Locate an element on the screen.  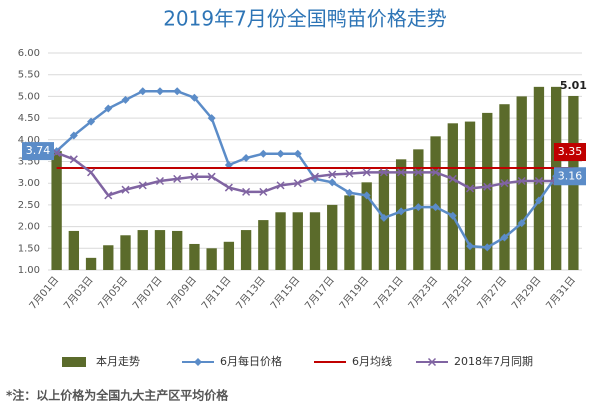
legend-swatch is located at coordinates (74, 362).